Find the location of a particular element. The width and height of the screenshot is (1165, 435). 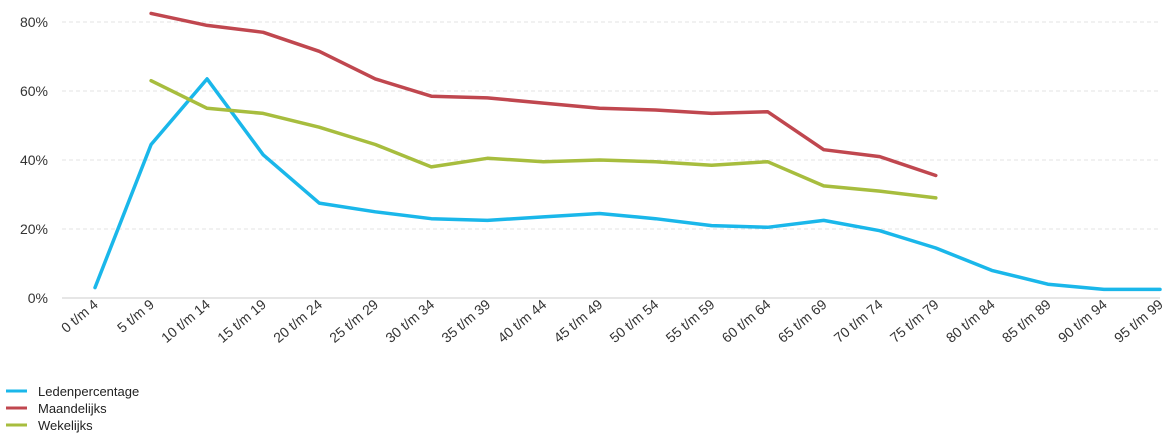

x-tick-label: 25 t/m 29 is located at coordinates (353, 321).